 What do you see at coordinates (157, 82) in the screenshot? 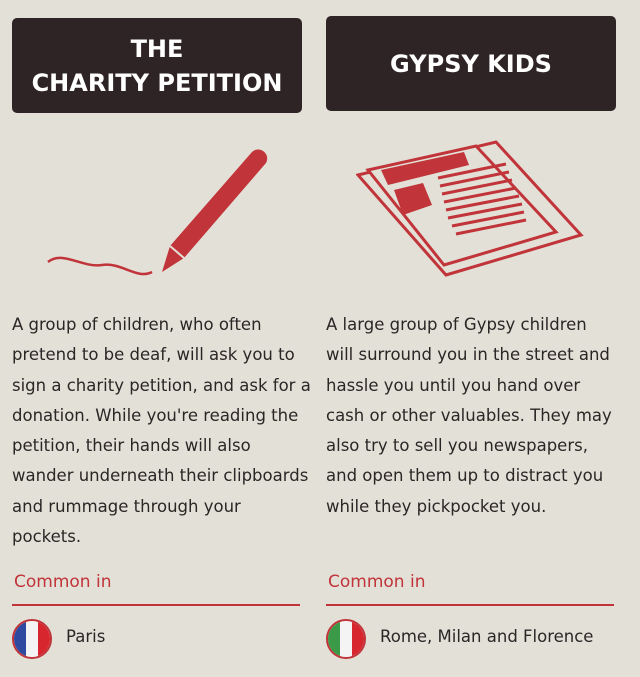
I see `title-line: CHARITY PETITION` at bounding box center [157, 82].